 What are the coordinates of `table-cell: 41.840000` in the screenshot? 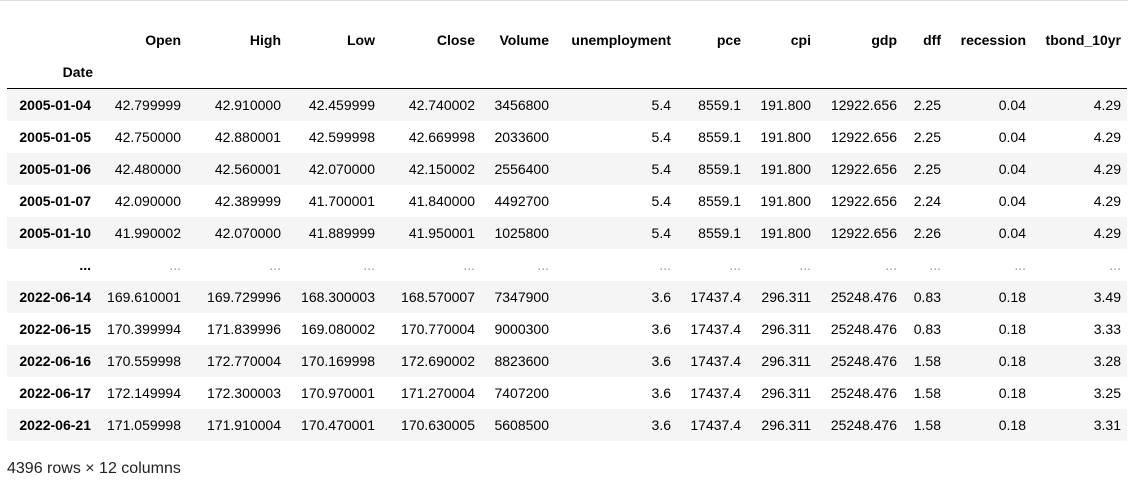 It's located at (441, 201).